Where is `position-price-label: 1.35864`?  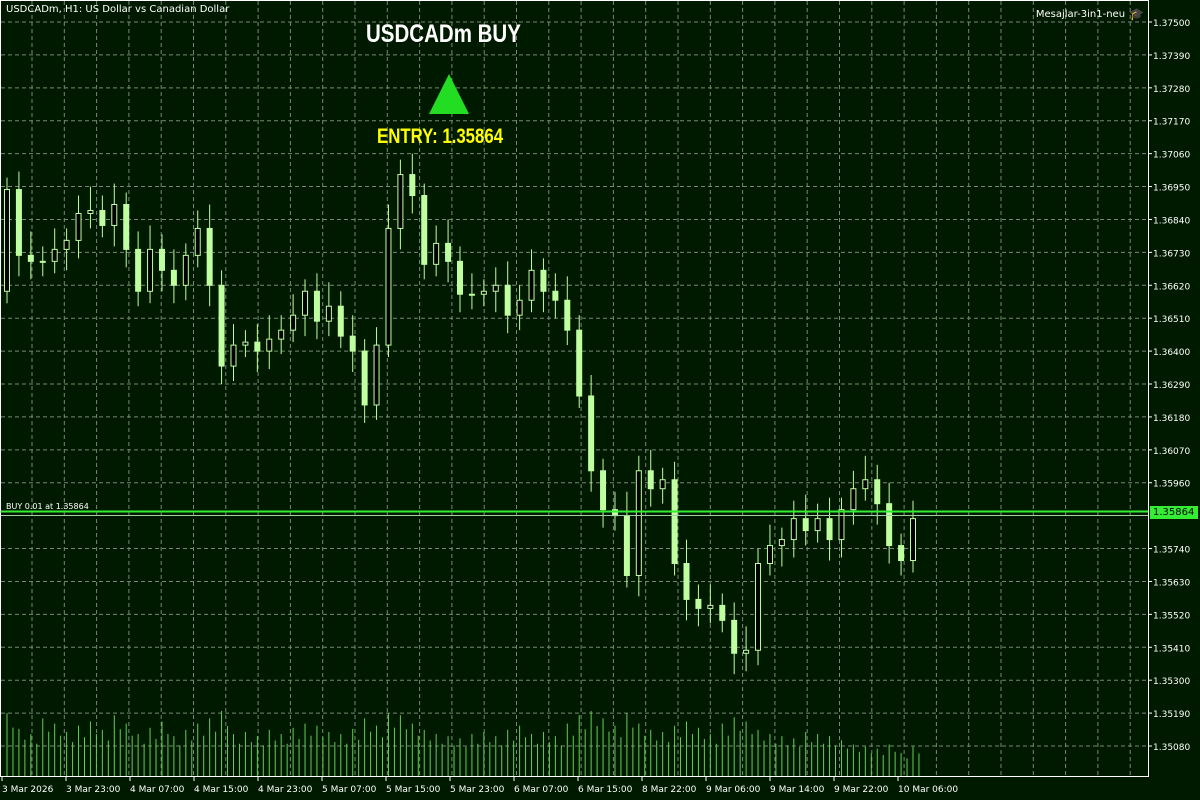 position-price-label: 1.35864 is located at coordinates (1174, 512).